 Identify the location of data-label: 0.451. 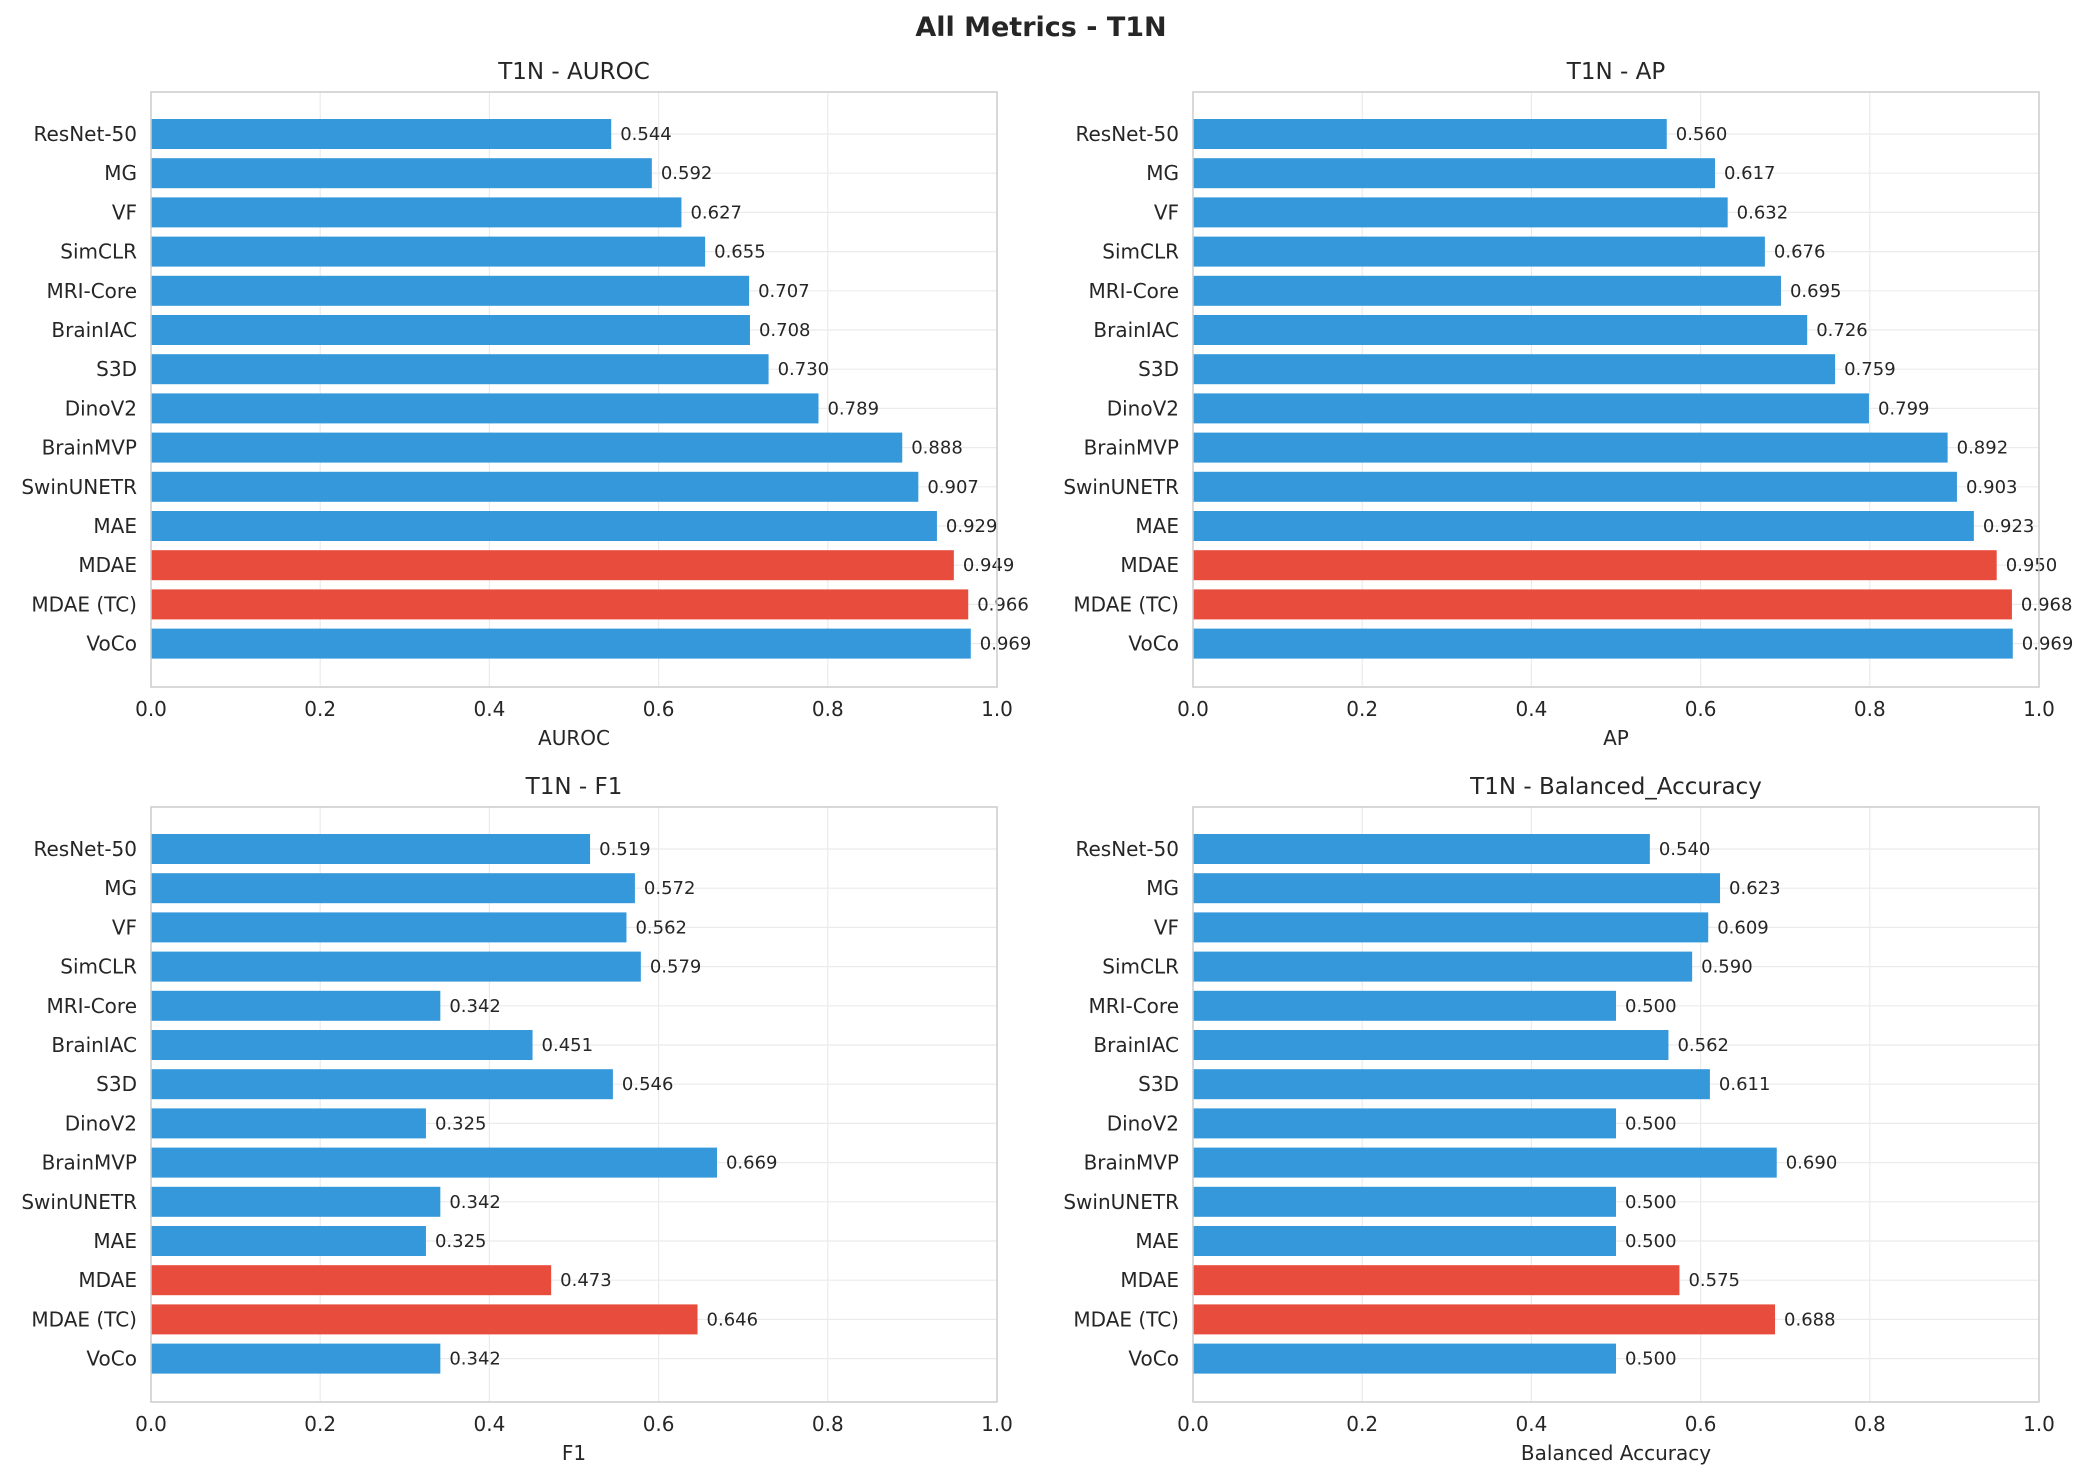
(568, 1045).